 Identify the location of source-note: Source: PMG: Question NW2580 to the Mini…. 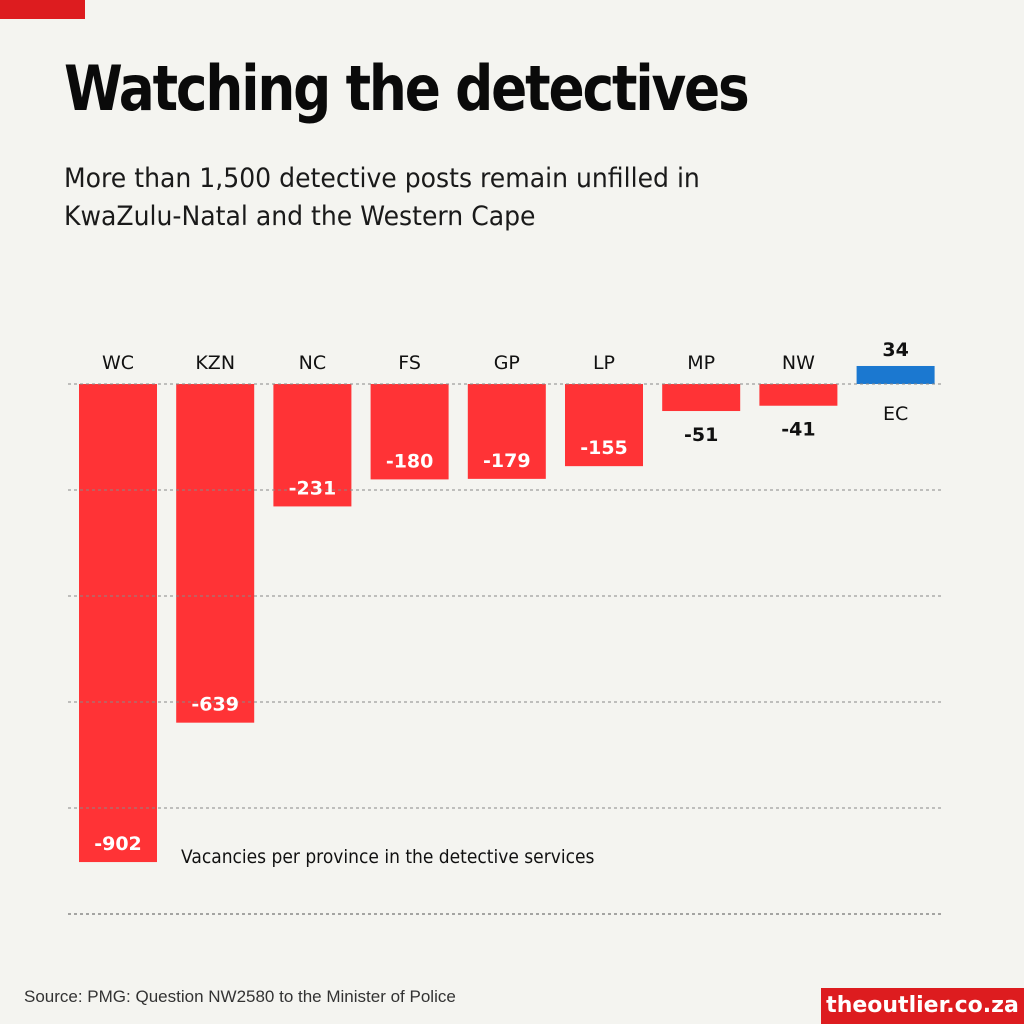
(240, 996).